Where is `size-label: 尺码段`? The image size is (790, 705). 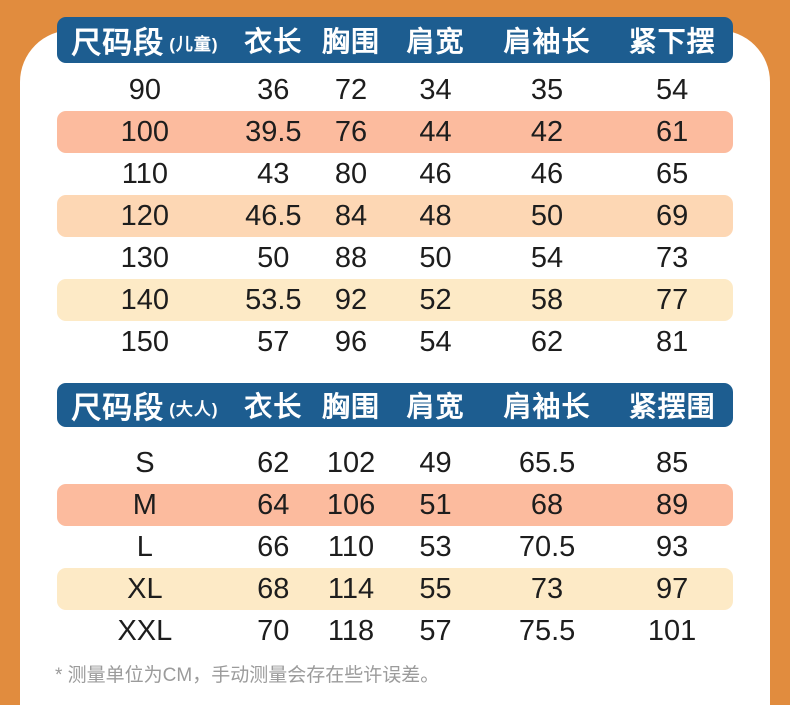 size-label: 尺码段 is located at coordinates (118, 408).